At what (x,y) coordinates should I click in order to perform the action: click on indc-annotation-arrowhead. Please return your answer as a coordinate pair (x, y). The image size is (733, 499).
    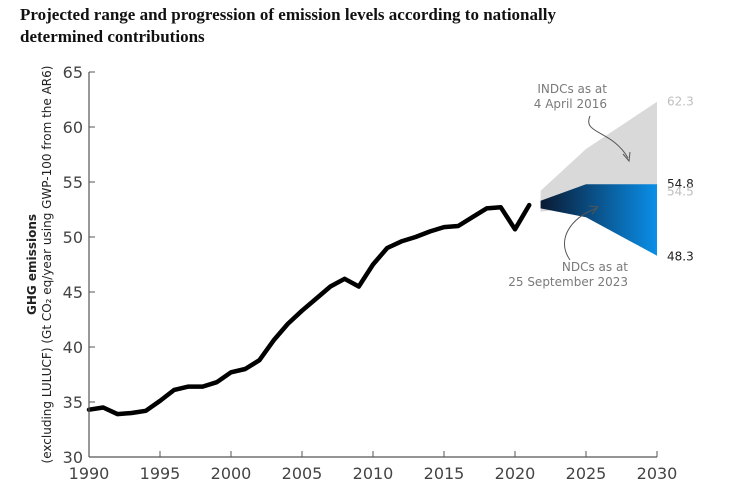
    Looking at the image, I should click on (626, 157).